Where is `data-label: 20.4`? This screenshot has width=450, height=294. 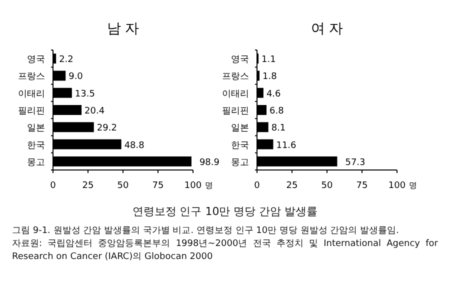 data-label: 20.4 is located at coordinates (94, 111).